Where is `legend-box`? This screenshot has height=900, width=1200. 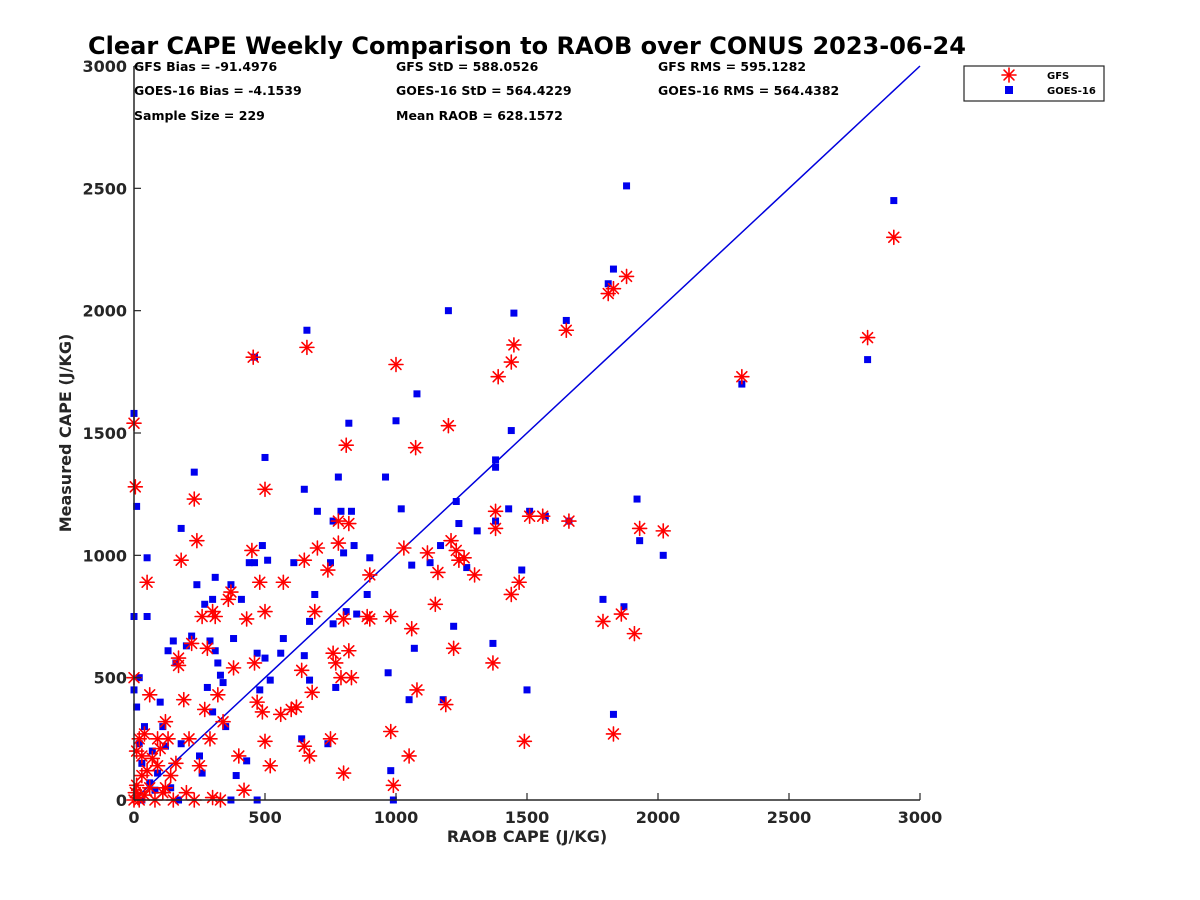 legend-box is located at coordinates (1034, 83).